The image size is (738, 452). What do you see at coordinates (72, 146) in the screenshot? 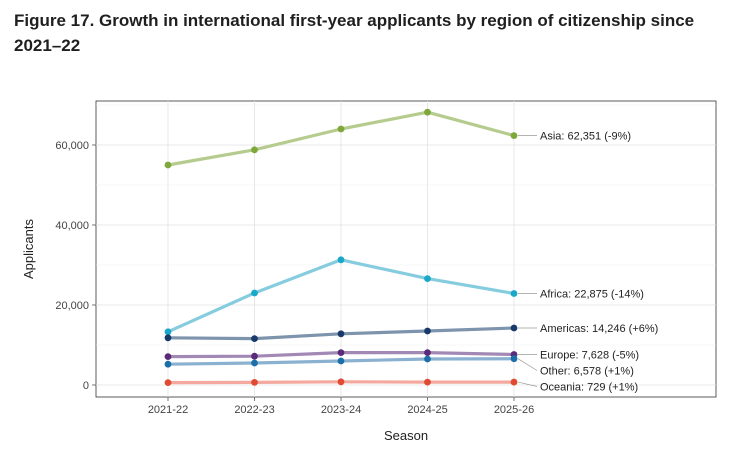
I see `y-tick-label: 60,000` at bounding box center [72, 146].